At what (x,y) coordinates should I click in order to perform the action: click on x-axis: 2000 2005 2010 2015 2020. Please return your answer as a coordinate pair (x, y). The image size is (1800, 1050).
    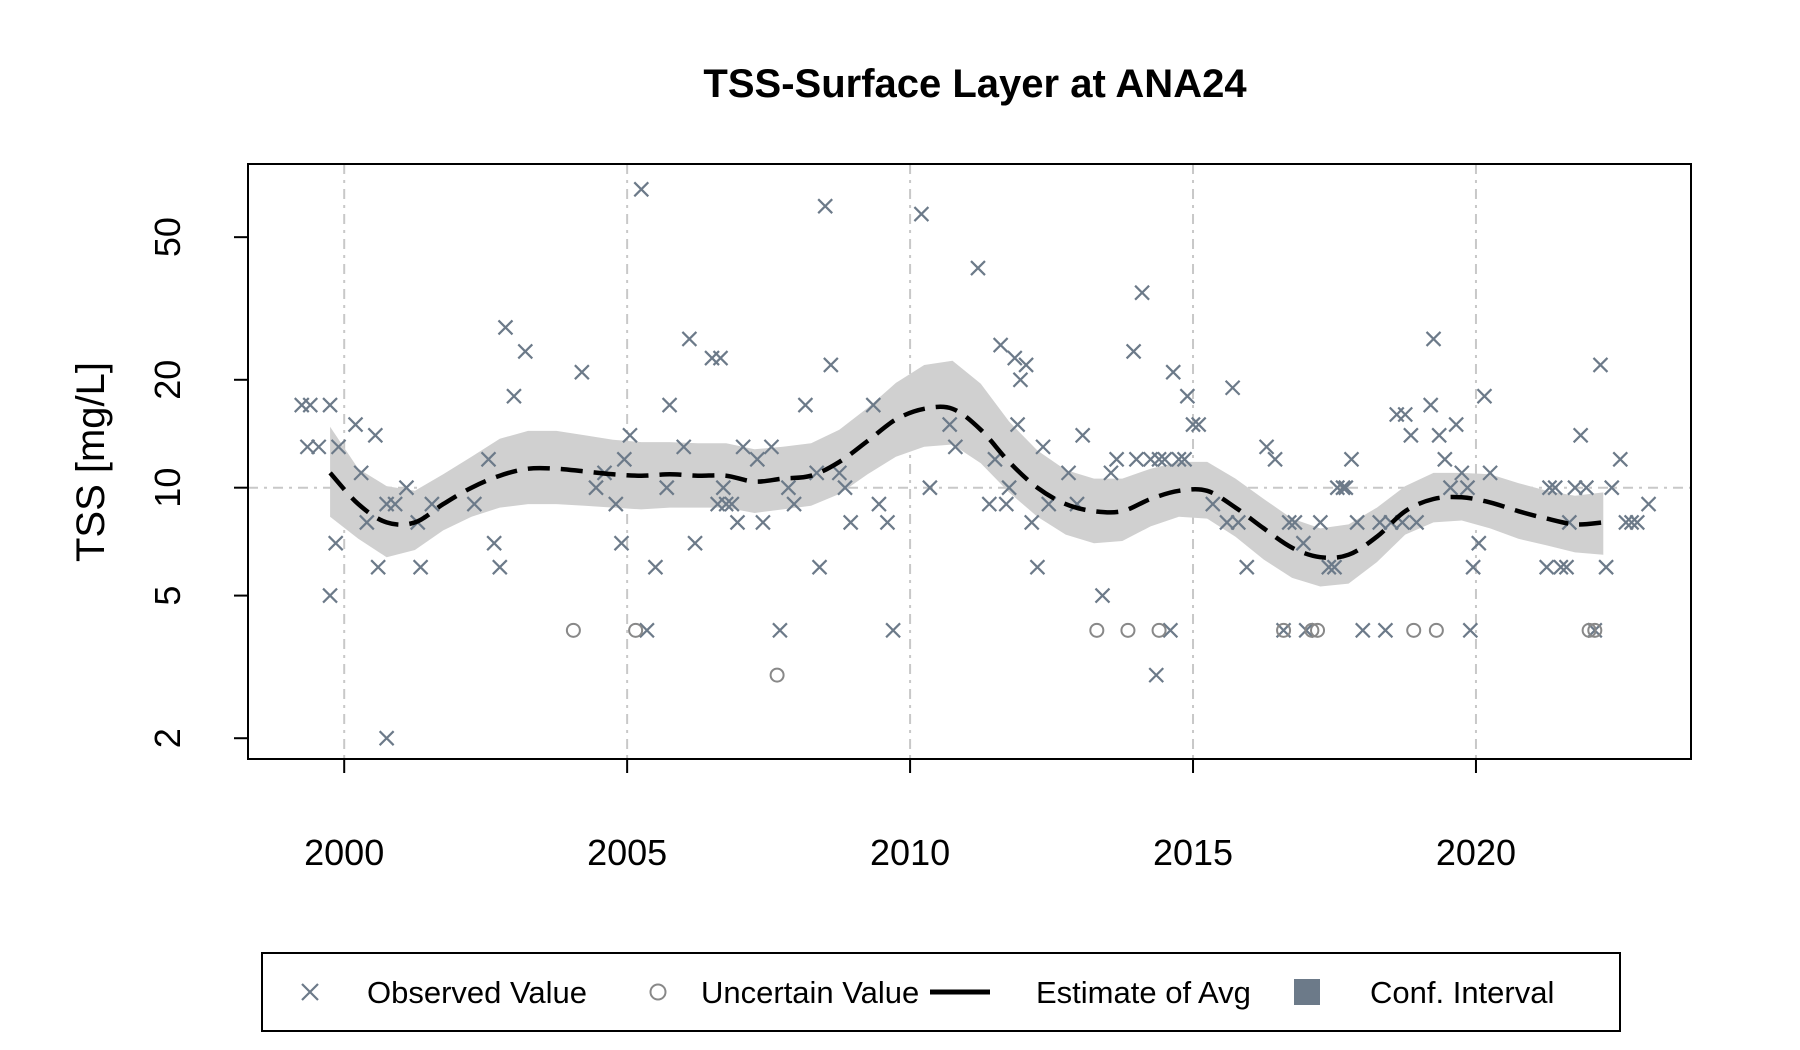
    Looking at the image, I should click on (910, 815).